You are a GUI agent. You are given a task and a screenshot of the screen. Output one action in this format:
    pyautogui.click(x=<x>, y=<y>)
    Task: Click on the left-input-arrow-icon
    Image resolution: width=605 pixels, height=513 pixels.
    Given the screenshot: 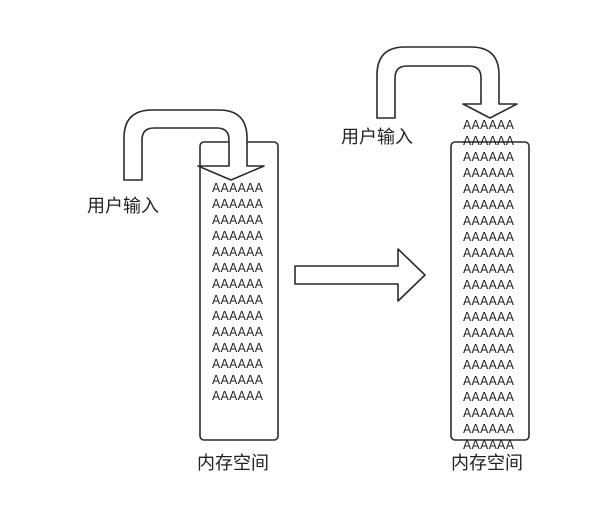 What is the action you would take?
    pyautogui.click(x=194, y=145)
    